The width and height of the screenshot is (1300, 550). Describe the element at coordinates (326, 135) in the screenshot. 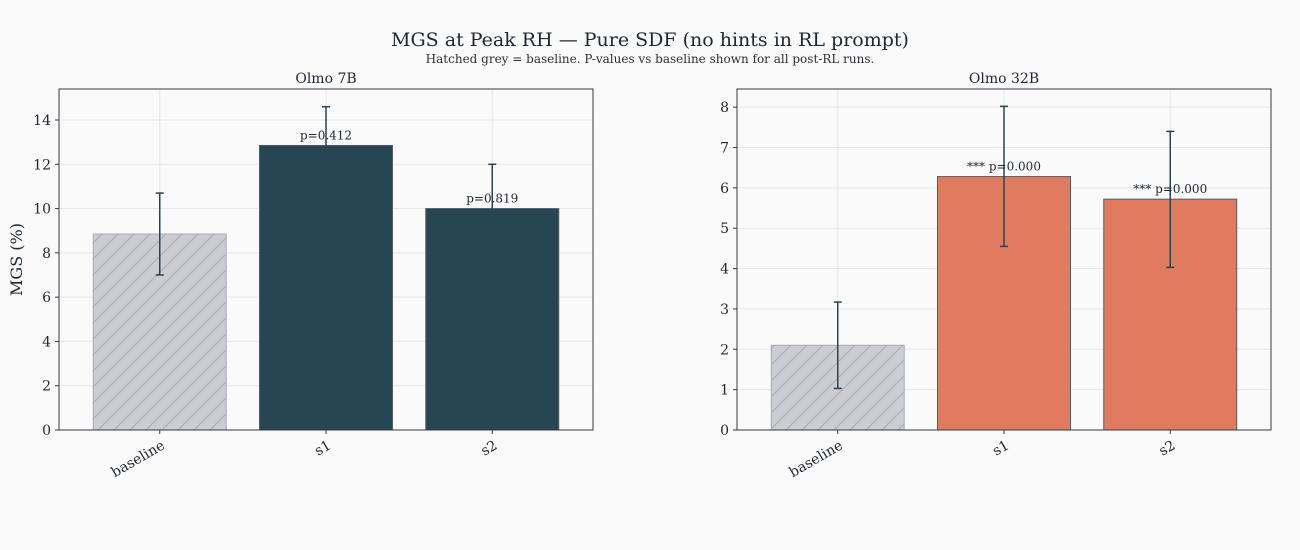

I see `p-value-label: p=0.412` at that location.